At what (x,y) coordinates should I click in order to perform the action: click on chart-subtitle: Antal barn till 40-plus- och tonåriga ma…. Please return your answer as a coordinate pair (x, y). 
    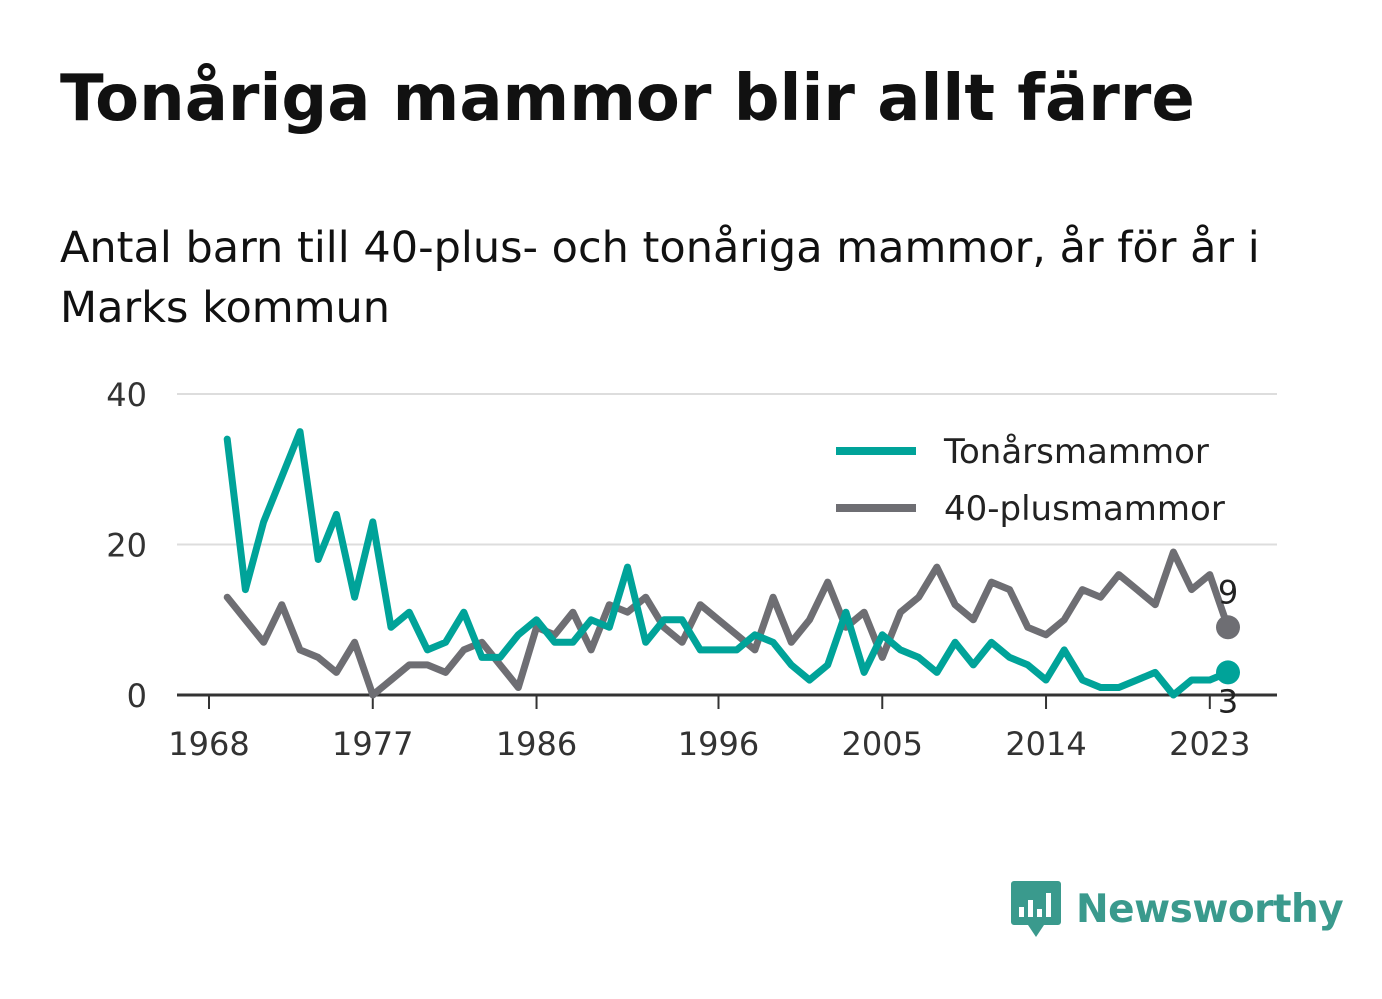
    Looking at the image, I should click on (660, 278).